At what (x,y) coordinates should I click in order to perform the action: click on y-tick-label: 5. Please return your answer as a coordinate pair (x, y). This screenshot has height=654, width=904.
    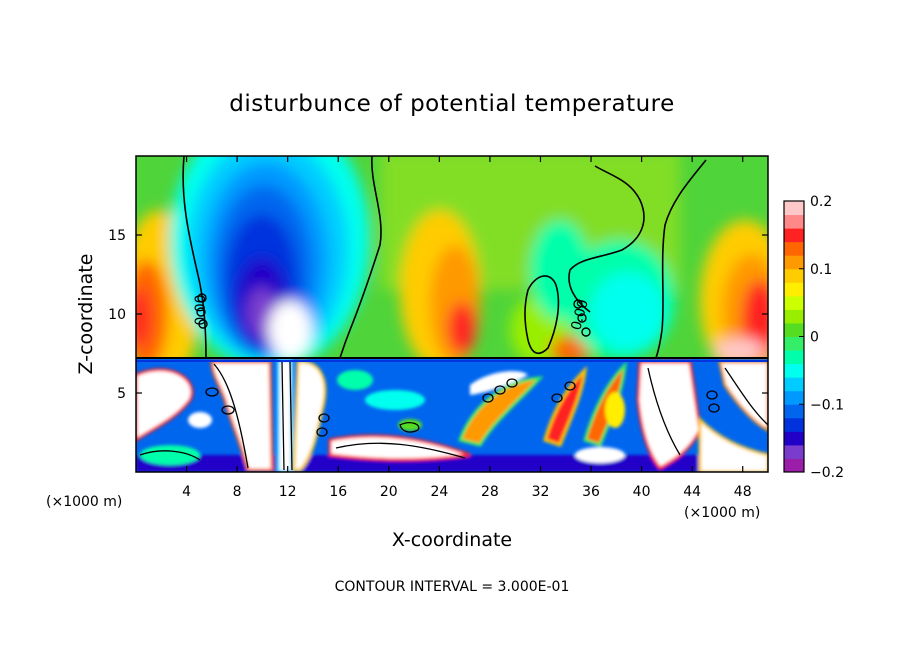
    Looking at the image, I should click on (121, 394).